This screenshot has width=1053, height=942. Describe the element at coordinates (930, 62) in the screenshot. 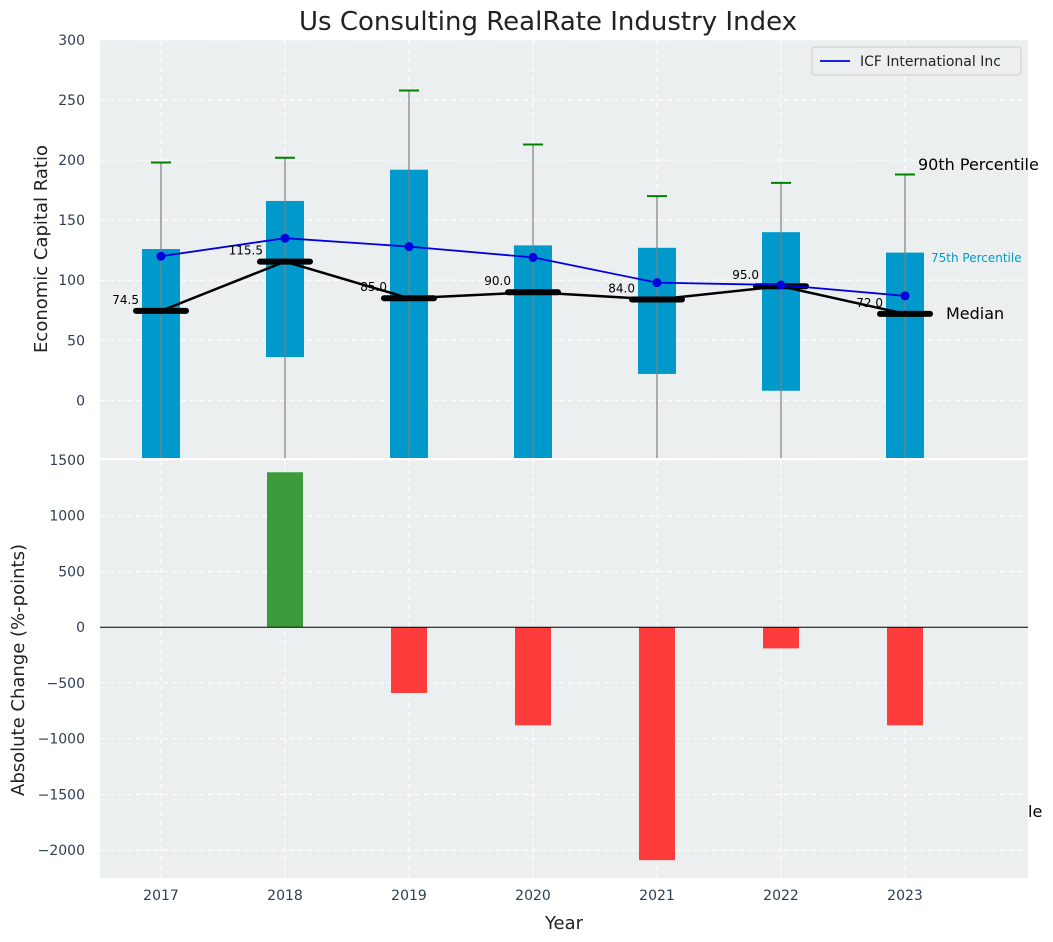

I see `legend-label: ICF International Inc` at that location.